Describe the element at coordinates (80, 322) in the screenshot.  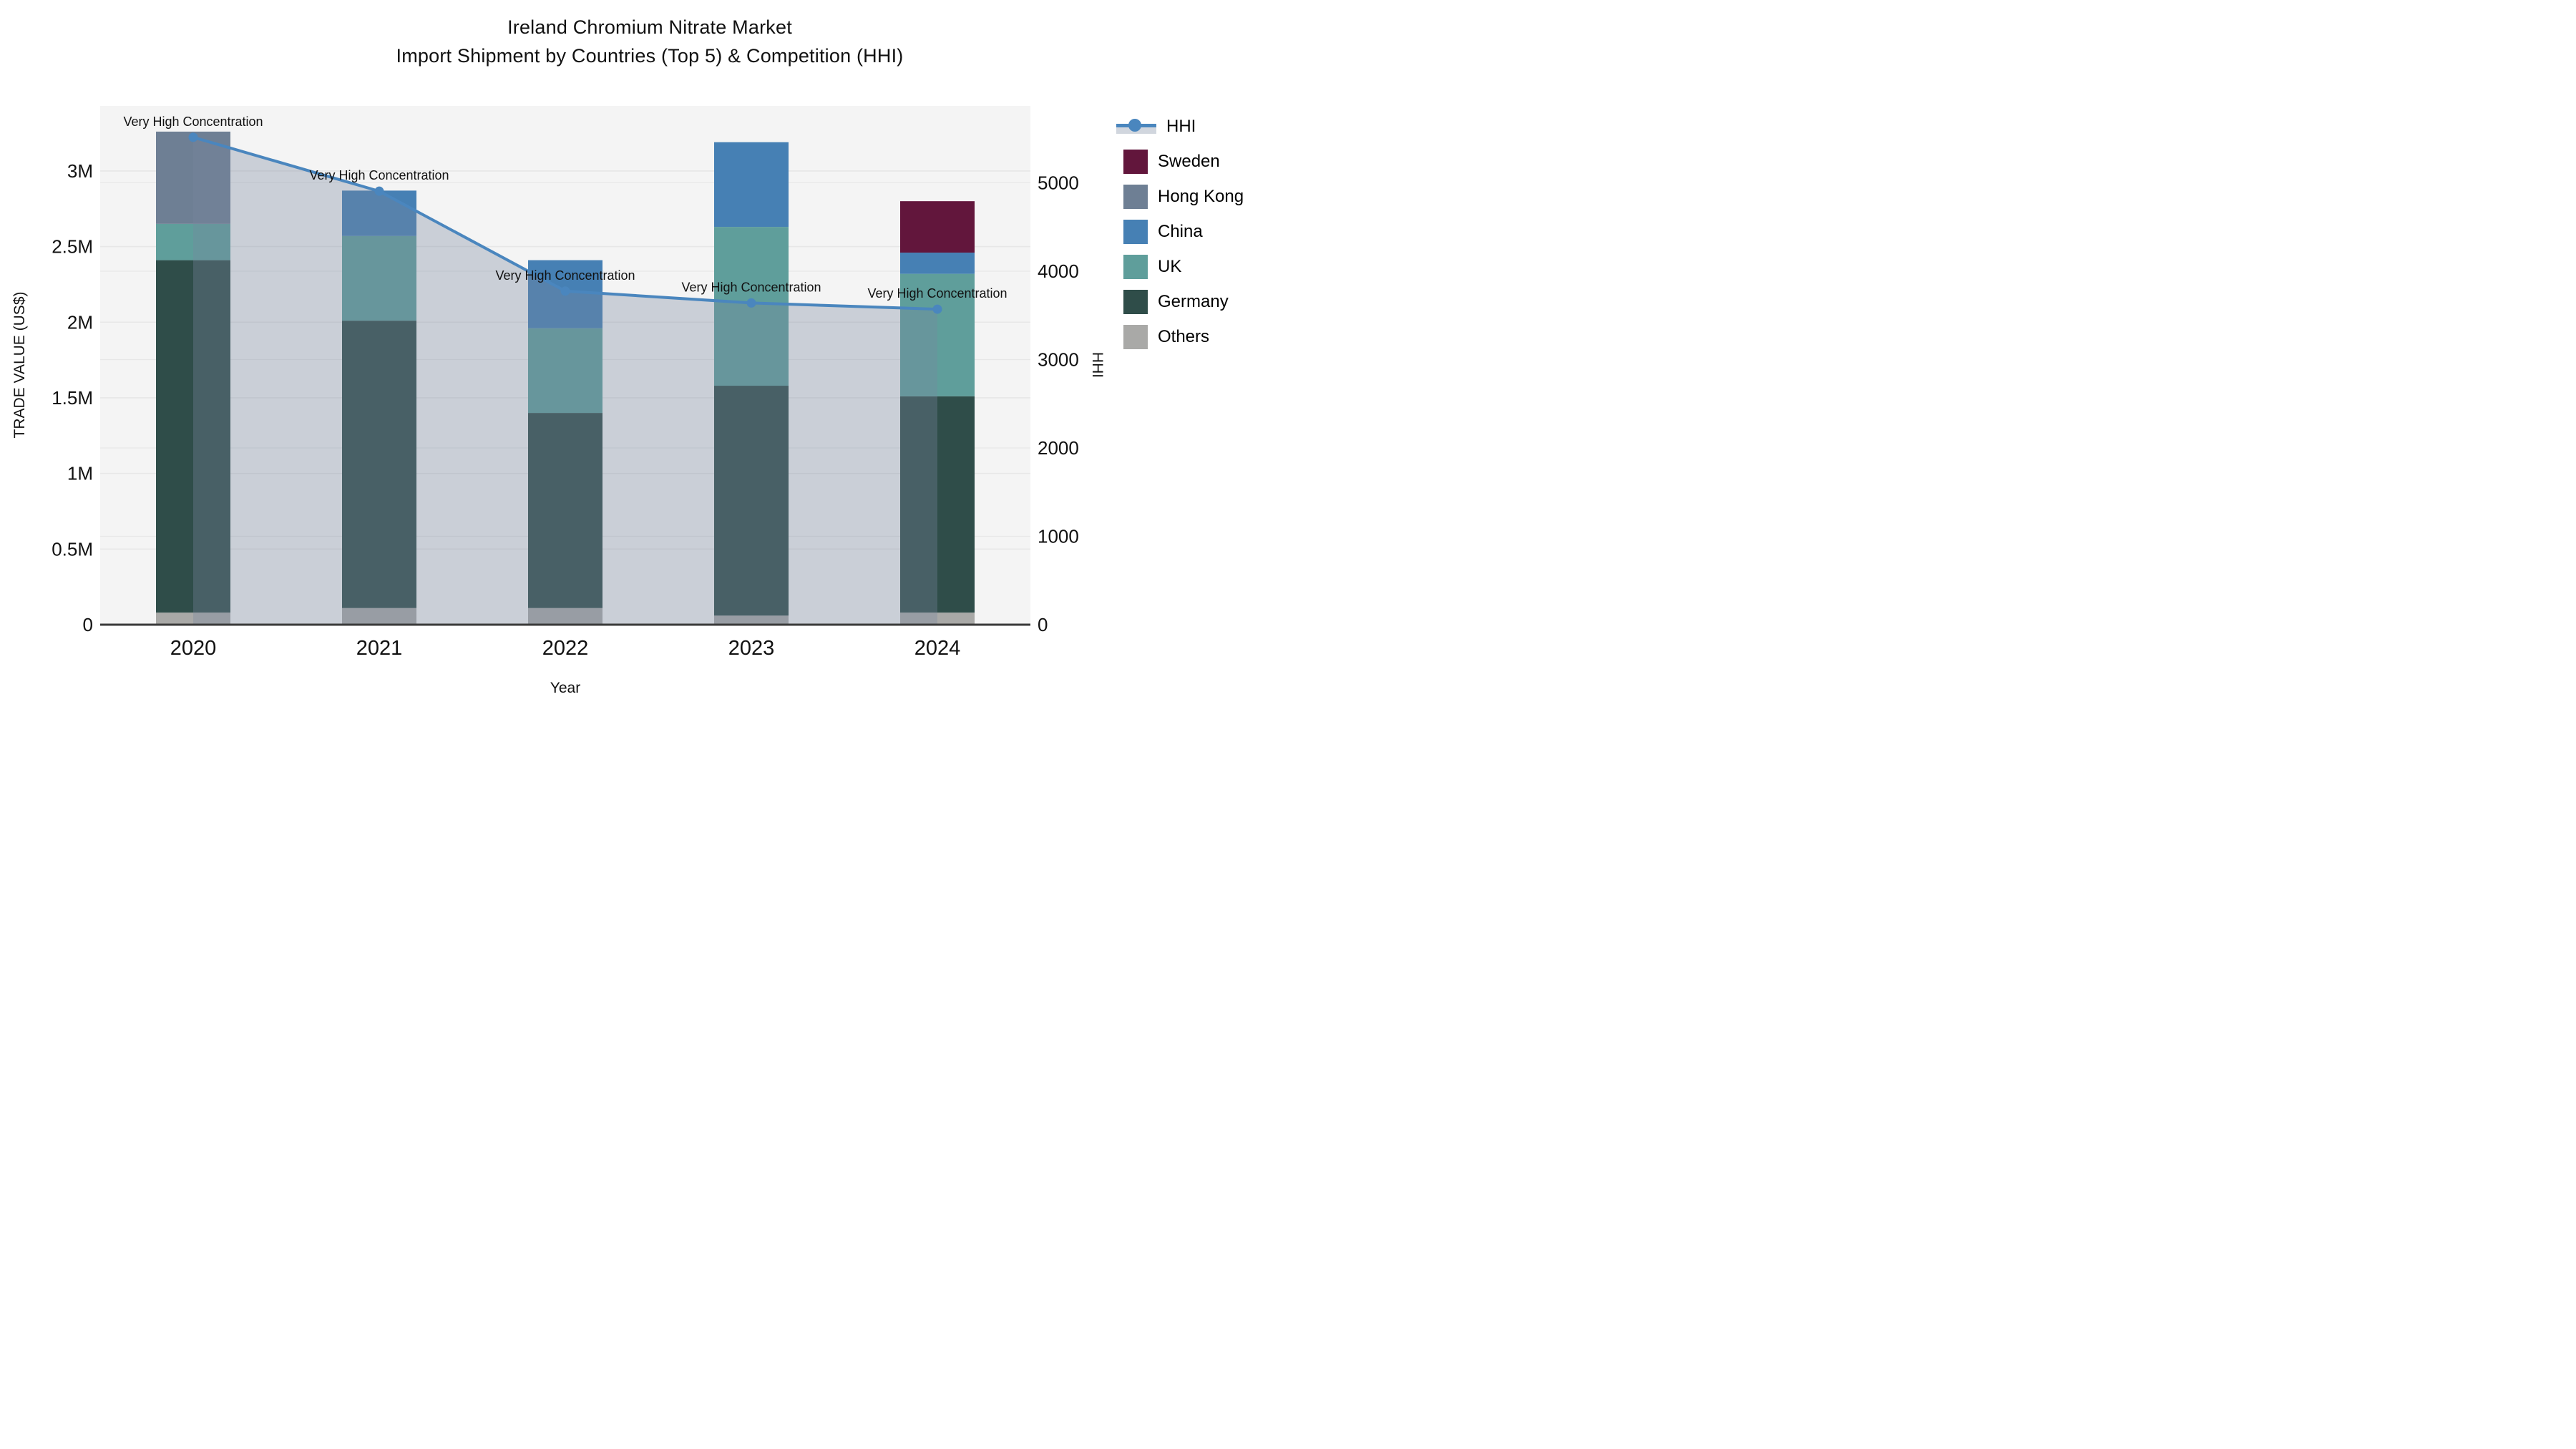
I see `y-left-tick-label: 2M` at that location.